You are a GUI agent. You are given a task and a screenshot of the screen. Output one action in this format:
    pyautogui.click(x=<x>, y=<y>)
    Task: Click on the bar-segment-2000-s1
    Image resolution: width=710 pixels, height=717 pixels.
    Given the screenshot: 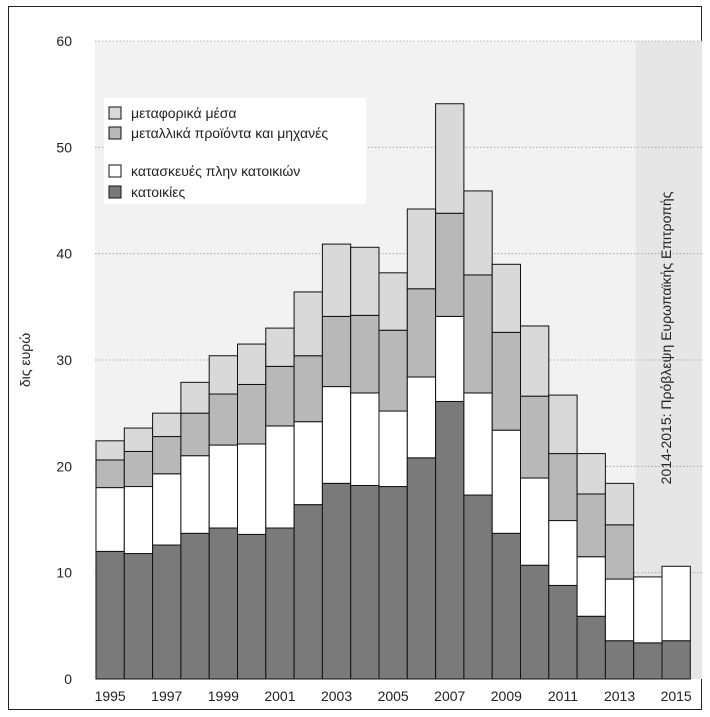 What is the action you would take?
    pyautogui.click(x=252, y=489)
    